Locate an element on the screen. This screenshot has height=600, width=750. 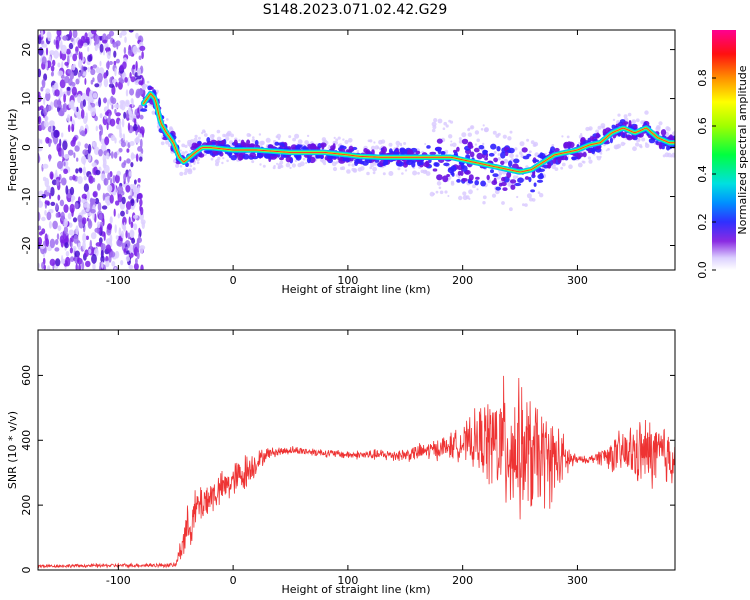
colorbar-ticks: 0.0 0.2 0.4 0.6 0.8 is located at coordinates (706, 174).